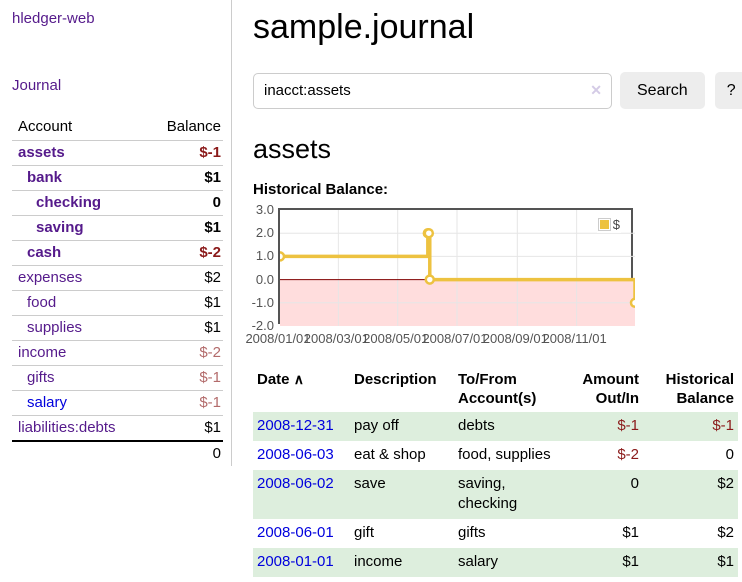 The width and height of the screenshot is (742, 582). I want to click on search-form: ✕ Search ?, so click(497, 90).